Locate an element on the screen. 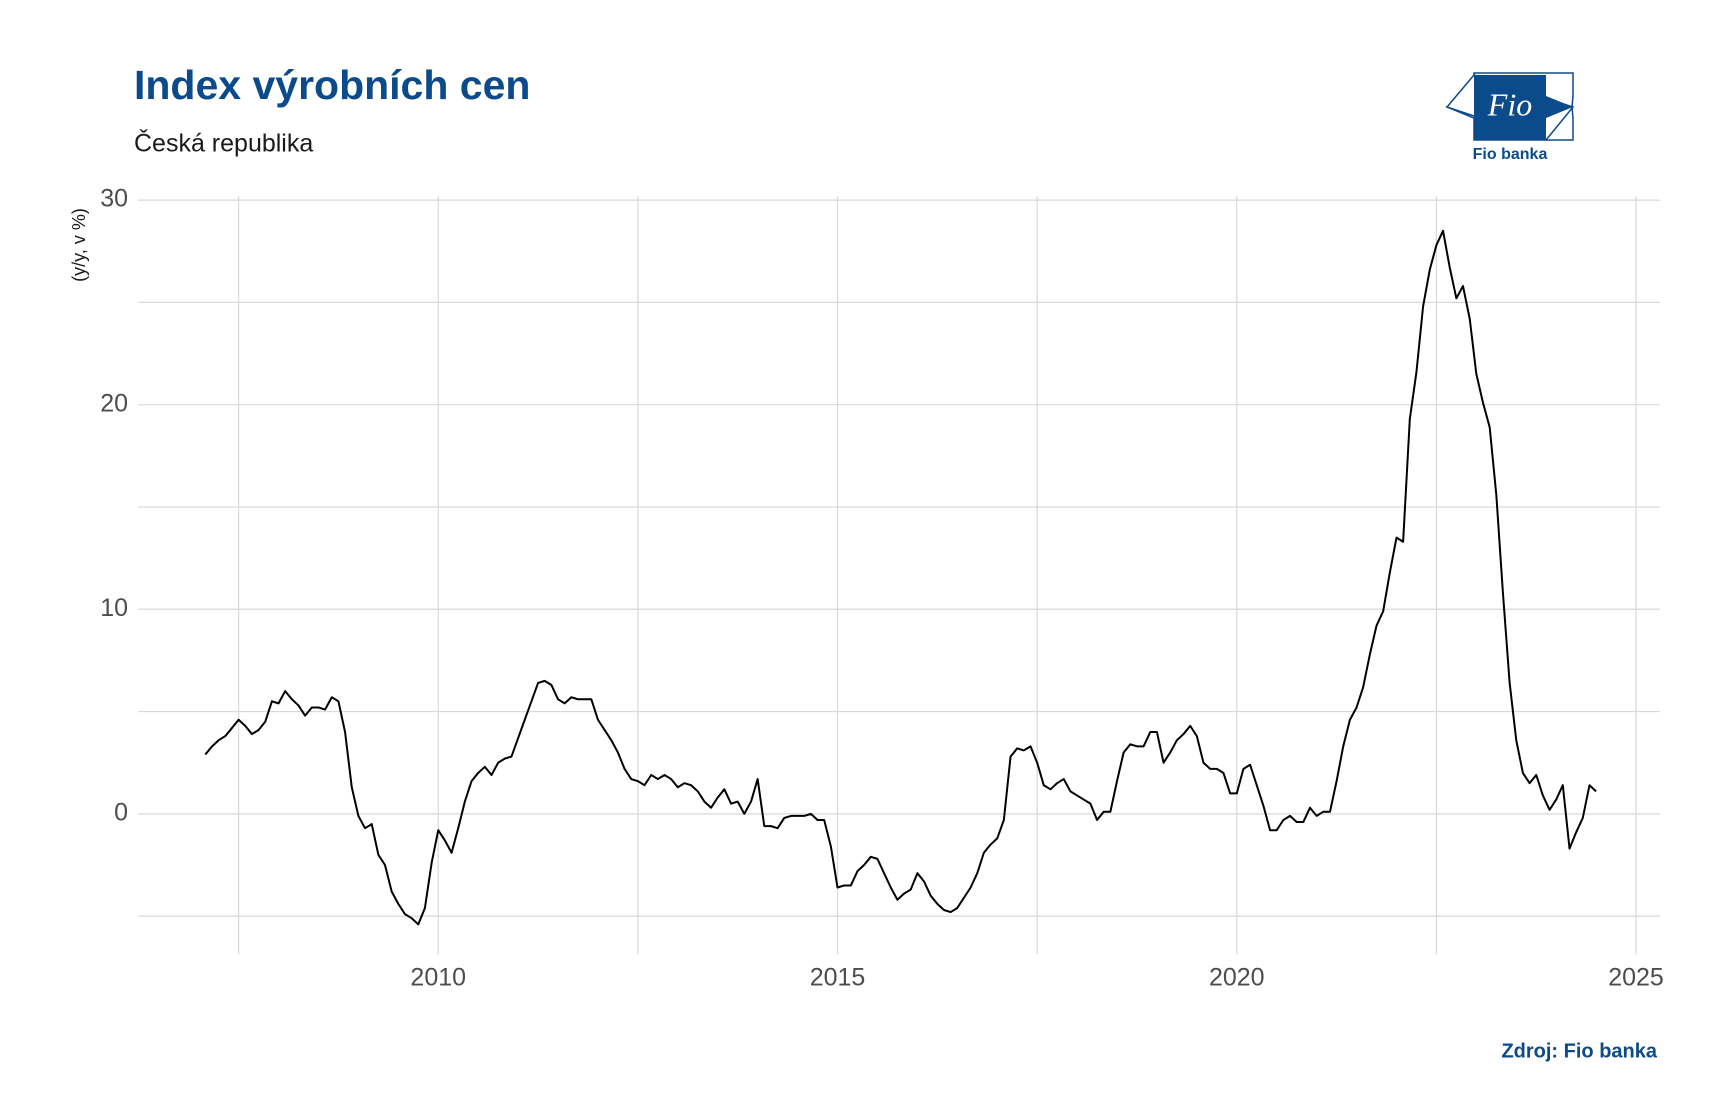 This screenshot has height=1120, width=1709. x-tick-label: 2025 is located at coordinates (1636, 978).